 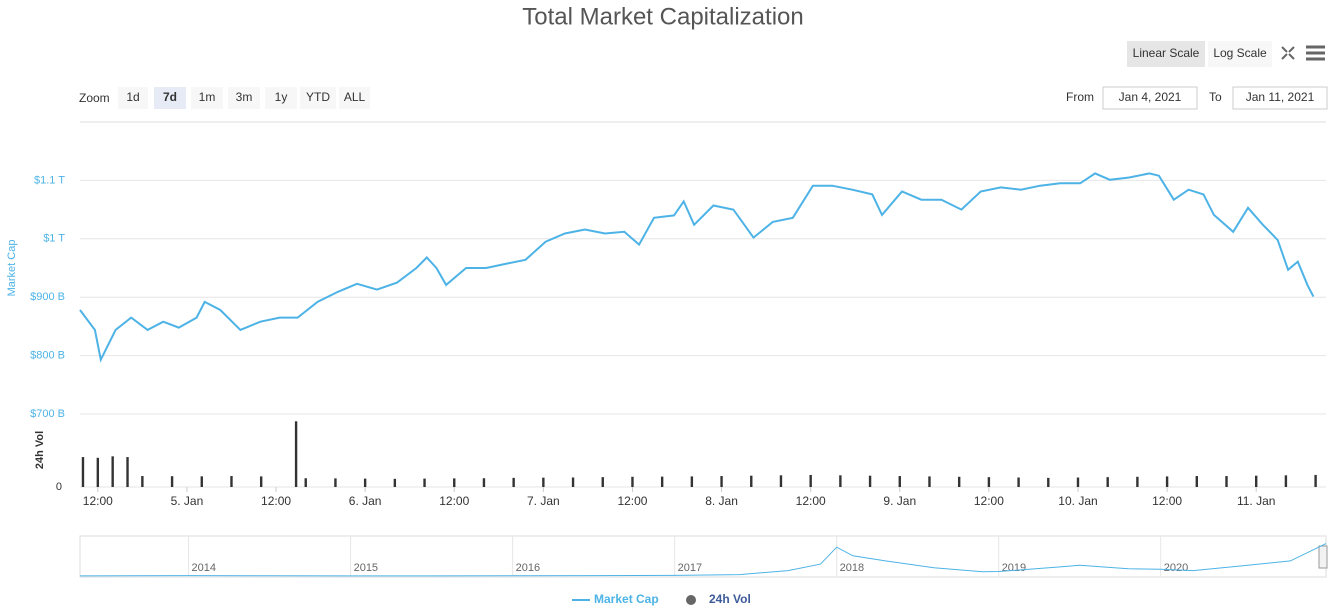 I want to click on navigator-tick-label: 2014, so click(x=204, y=568).